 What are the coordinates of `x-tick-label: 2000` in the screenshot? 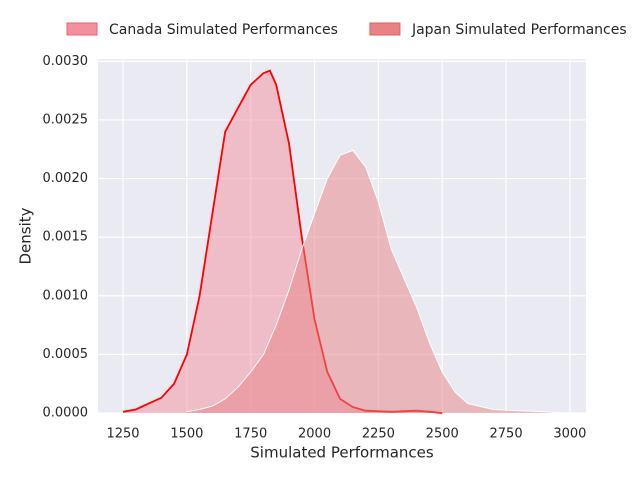 It's located at (314, 434).